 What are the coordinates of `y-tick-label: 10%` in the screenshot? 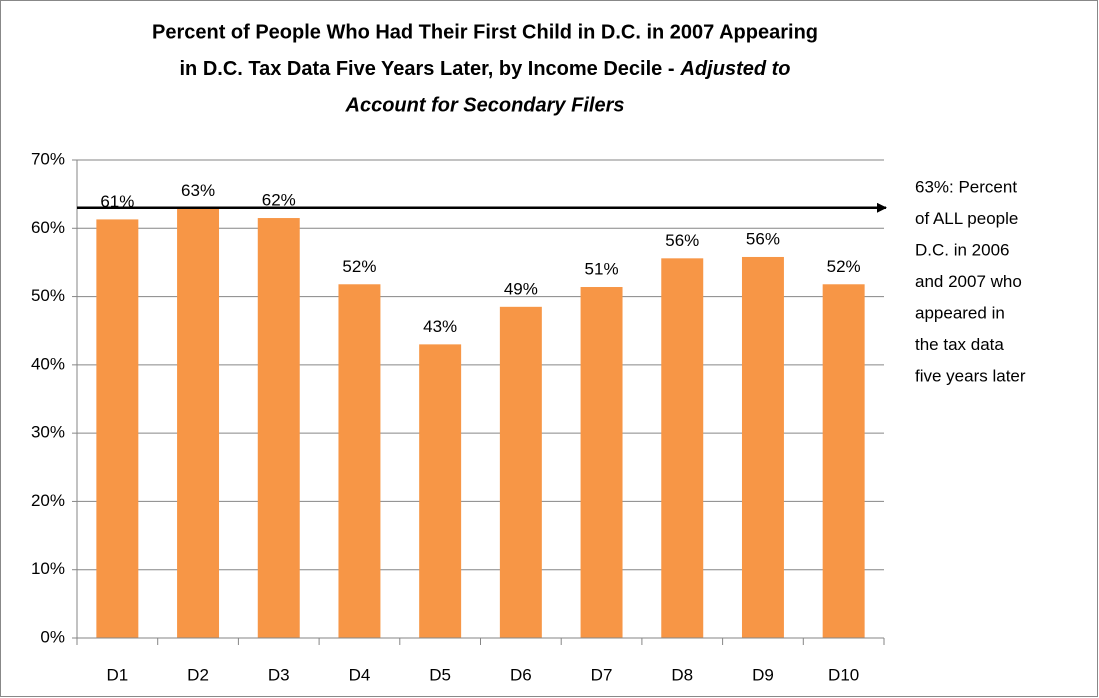 It's located at (48, 568).